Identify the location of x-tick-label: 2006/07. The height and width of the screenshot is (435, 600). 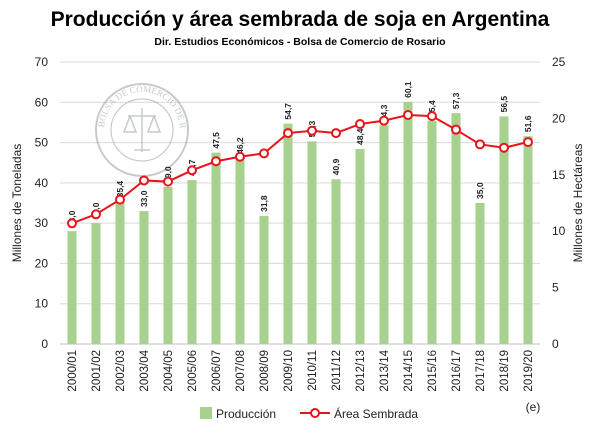
(217, 371).